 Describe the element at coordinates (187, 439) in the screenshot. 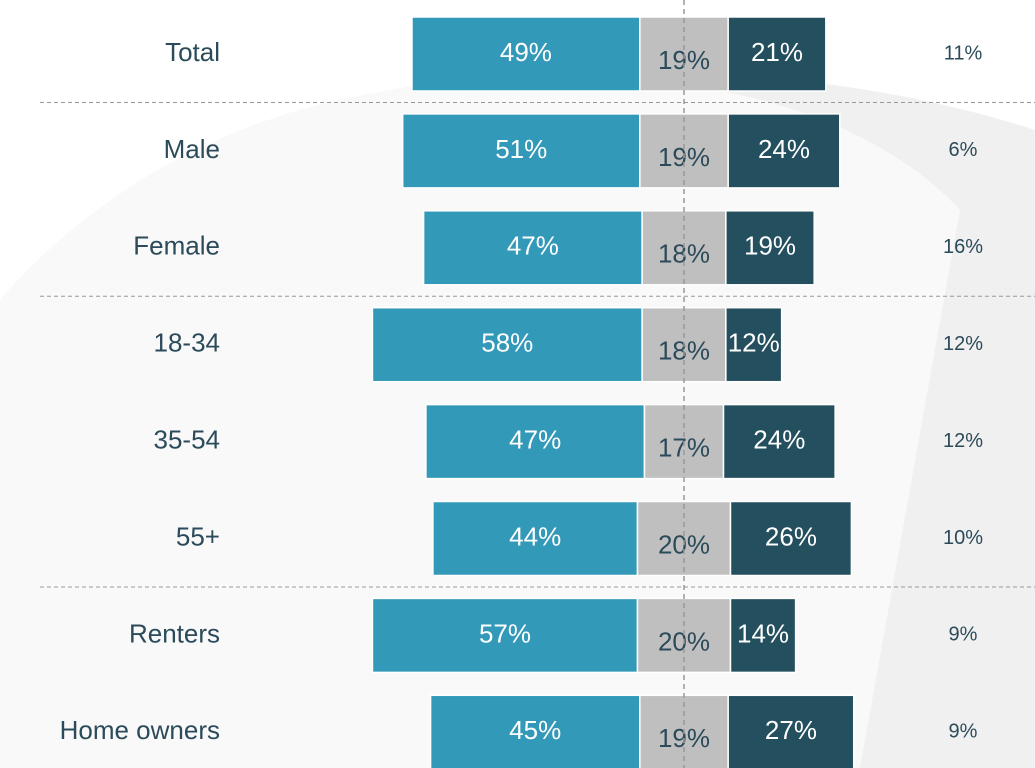

I see `category-label: 35-54` at that location.